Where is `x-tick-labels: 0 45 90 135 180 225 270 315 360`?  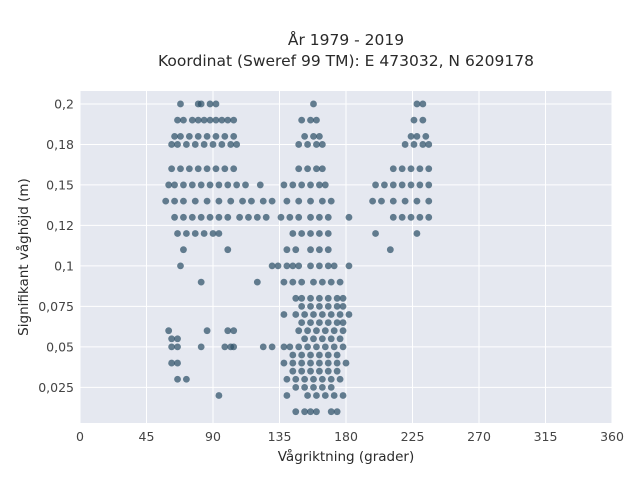
x-tick-labels: 0 45 90 135 180 225 270 315 360 is located at coordinates (350, 436).